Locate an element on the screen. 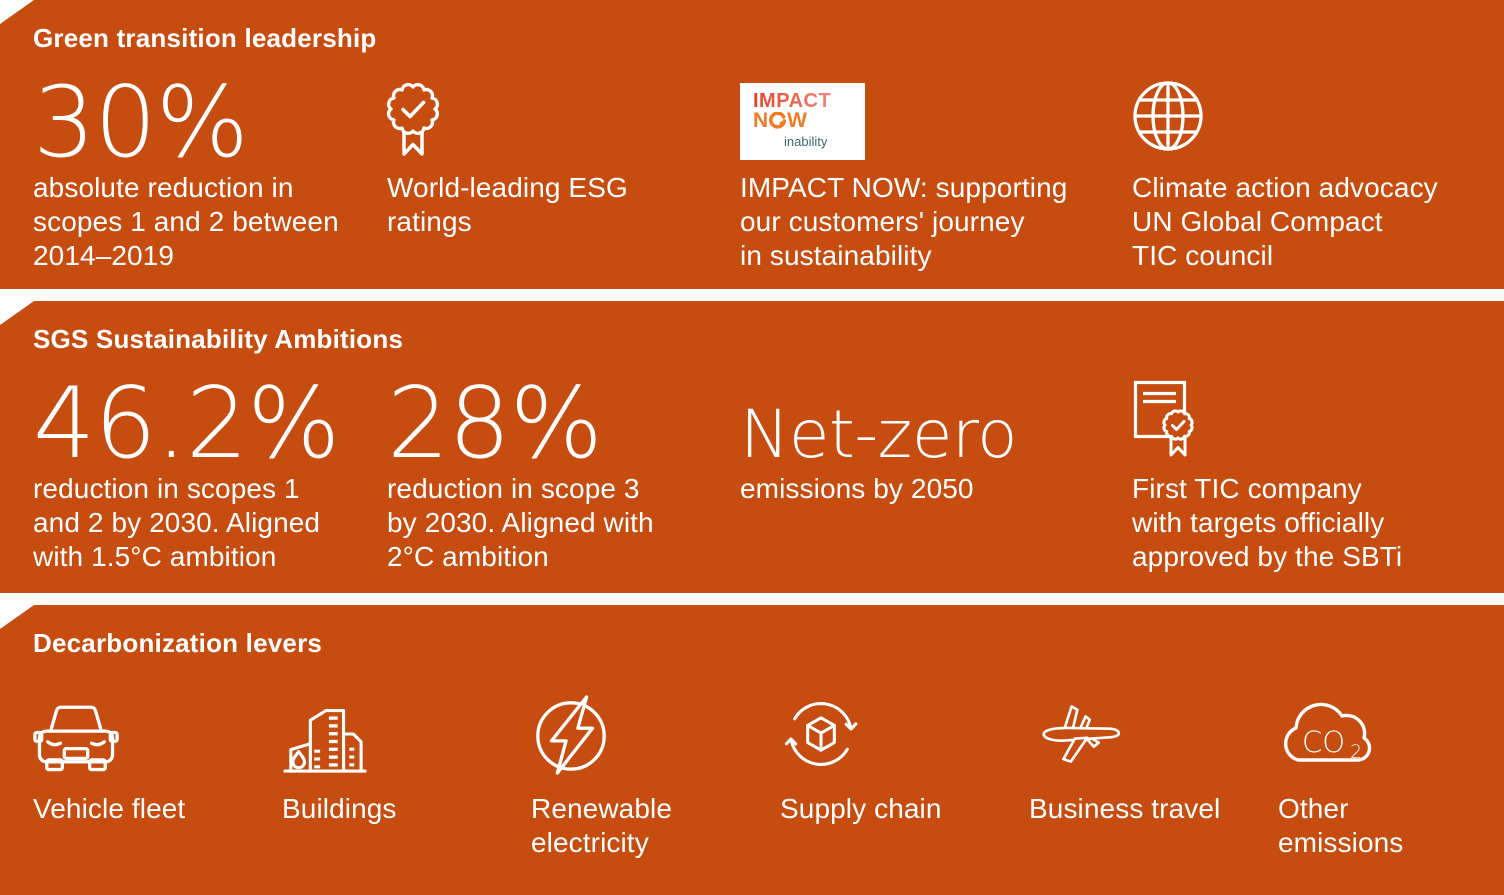 The width and height of the screenshot is (1504, 895). vehicle-fleet-icon is located at coordinates (76, 738).